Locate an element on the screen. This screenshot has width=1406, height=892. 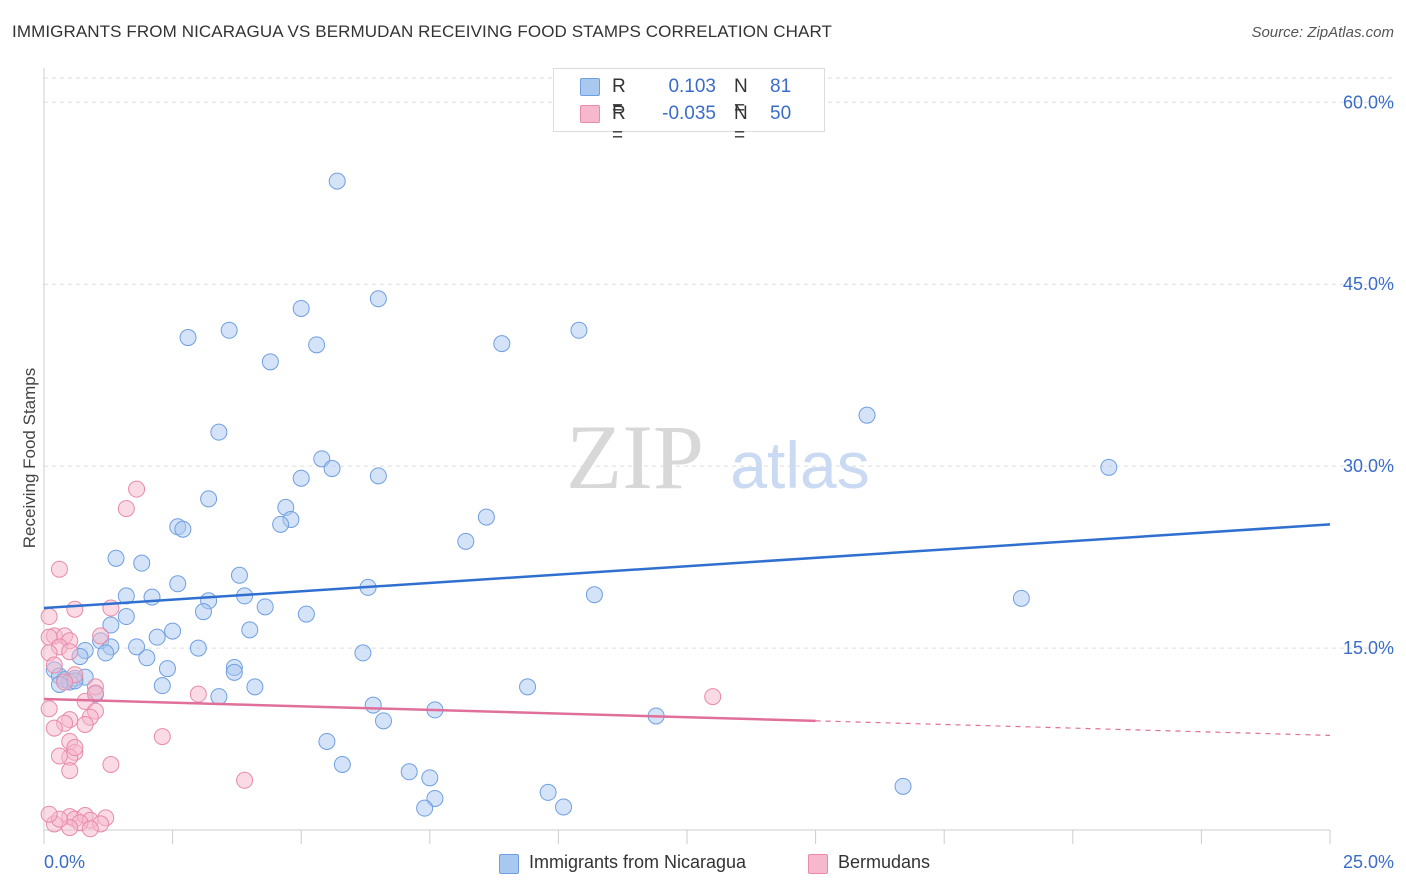
bottom-legend-swatch-blue is located at coordinates (509, 864).